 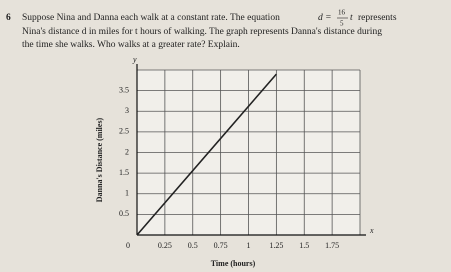 I want to click on problem-text: represents, so click(x=377, y=18).